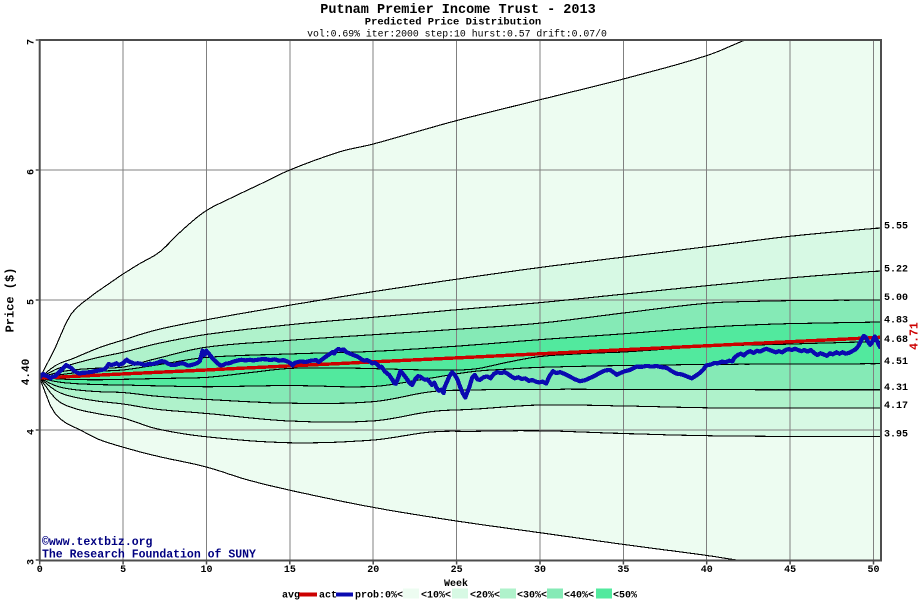  What do you see at coordinates (707, 570) in the screenshot?
I see `svg-text: 40` at bounding box center [707, 570].